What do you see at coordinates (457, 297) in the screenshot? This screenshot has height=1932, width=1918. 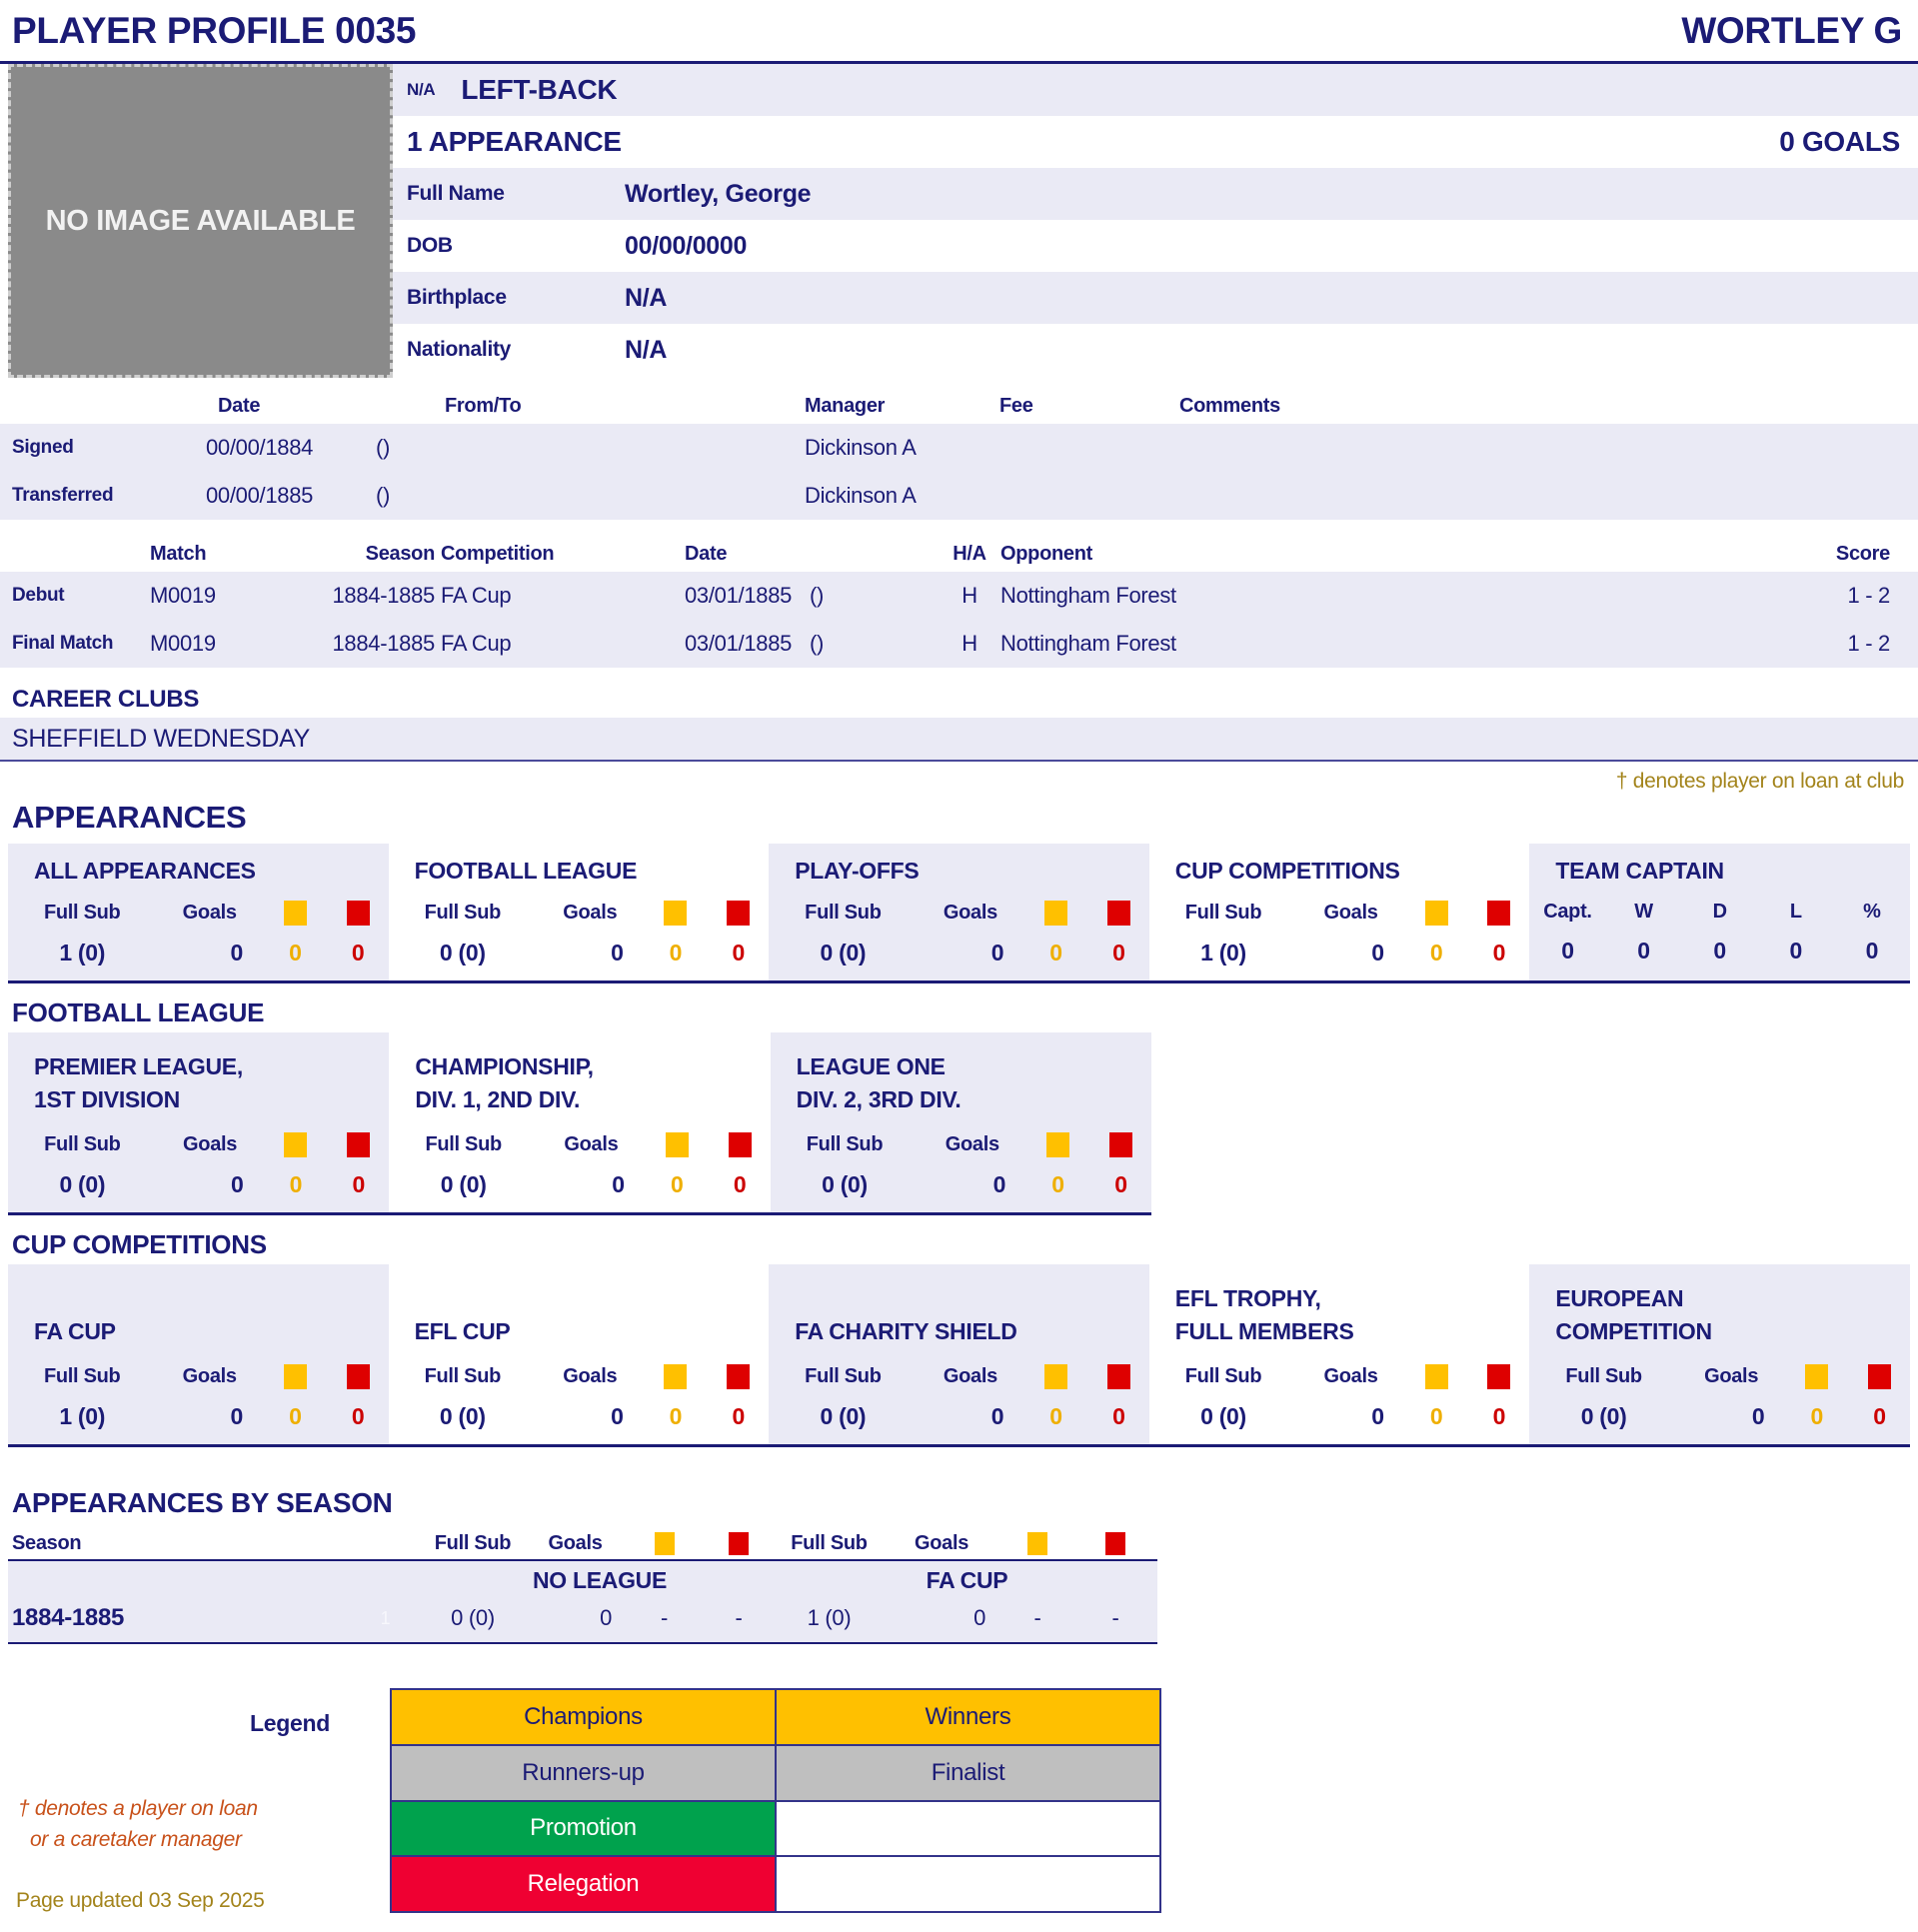 I see `birthplace-label: Birthplace` at bounding box center [457, 297].